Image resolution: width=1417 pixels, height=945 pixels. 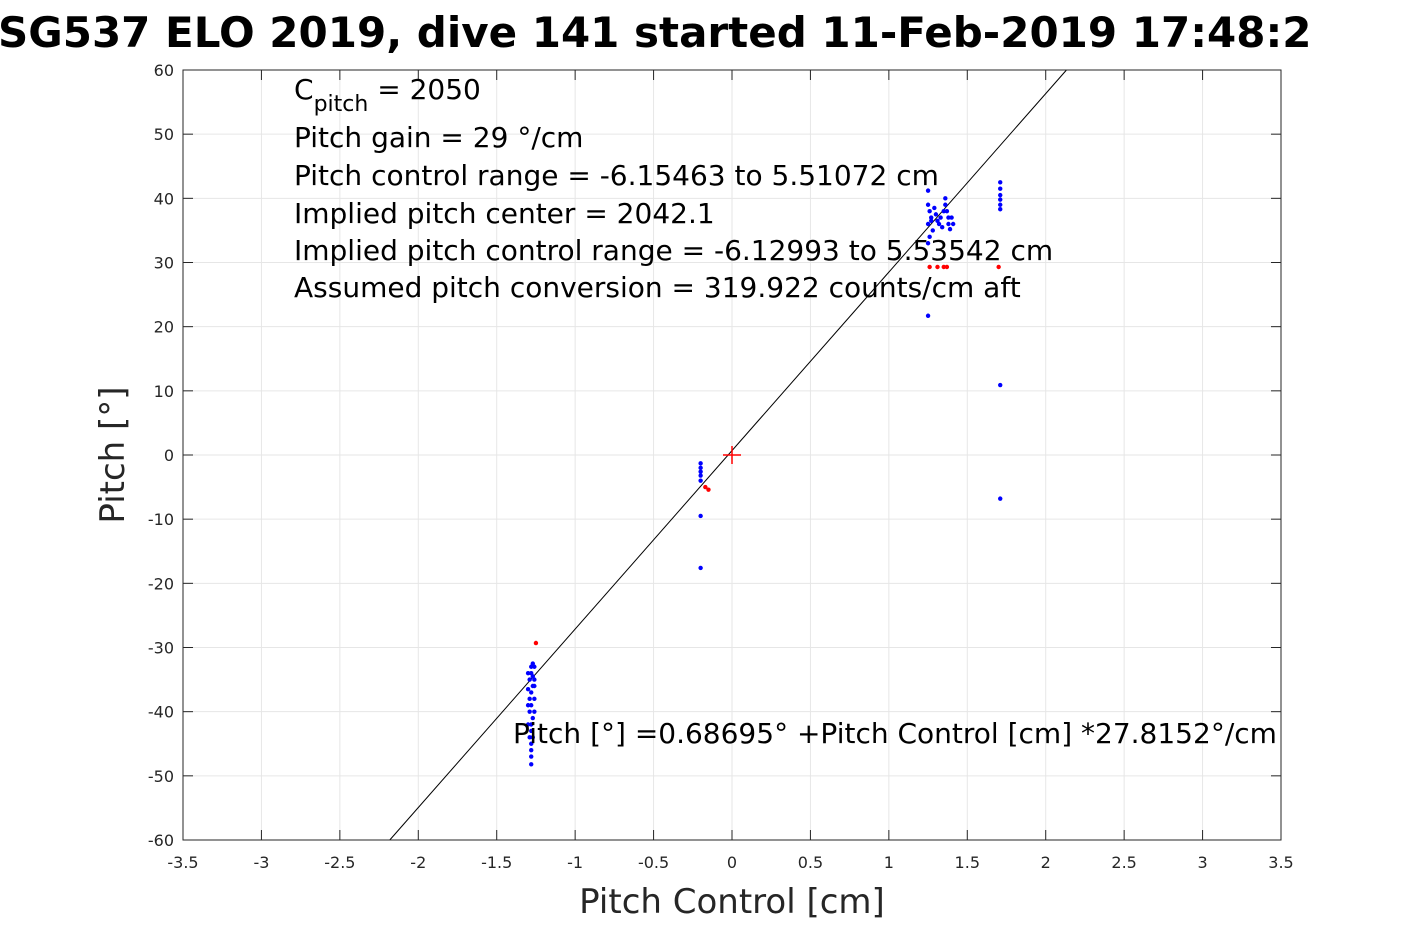 What do you see at coordinates (810, 862) in the screenshot?
I see `x-tick-label: 0.5` at bounding box center [810, 862].